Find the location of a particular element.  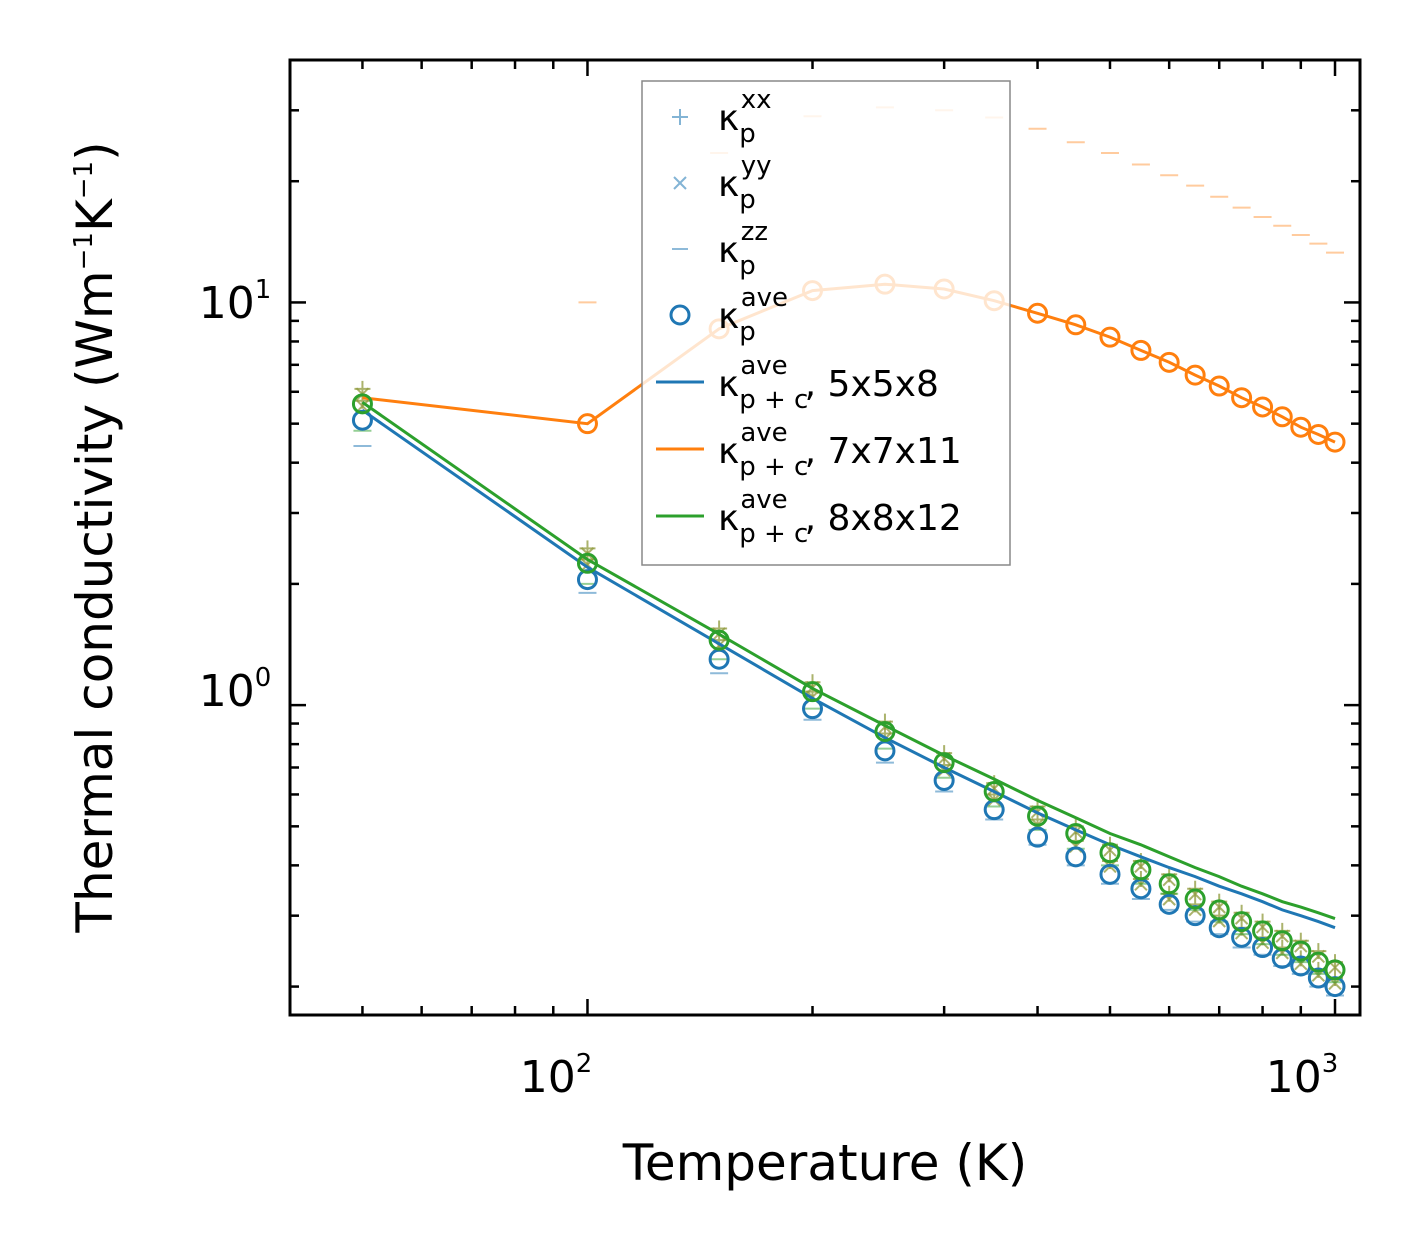

kp-yy-marker-8x8x12 is located at coordinates (1318, 956).